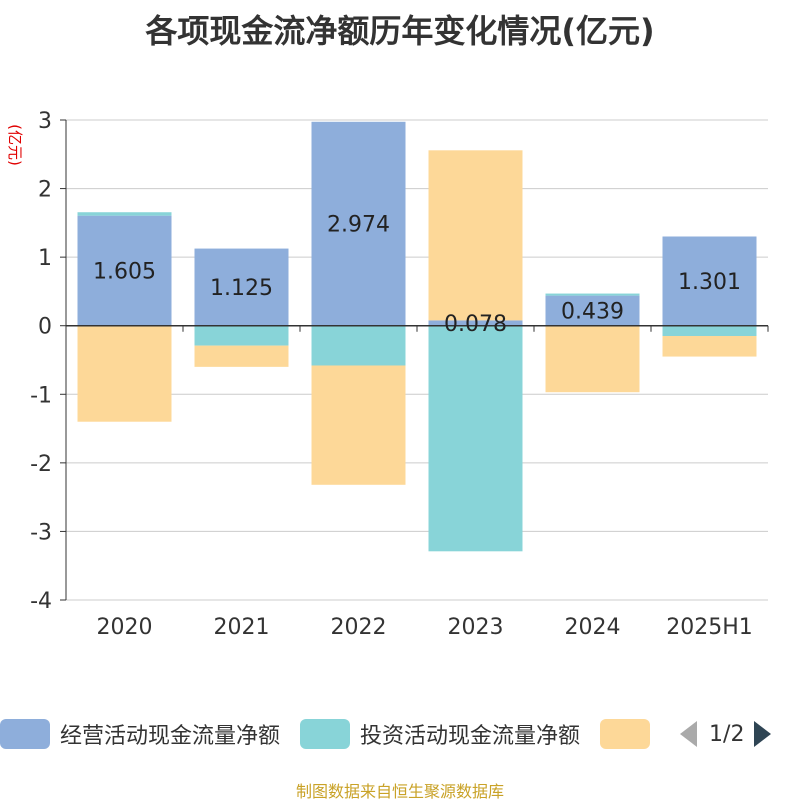 This screenshot has height=802, width=800. Describe the element at coordinates (476, 627) in the screenshot. I see `x-tick-label: 2023` at that location.